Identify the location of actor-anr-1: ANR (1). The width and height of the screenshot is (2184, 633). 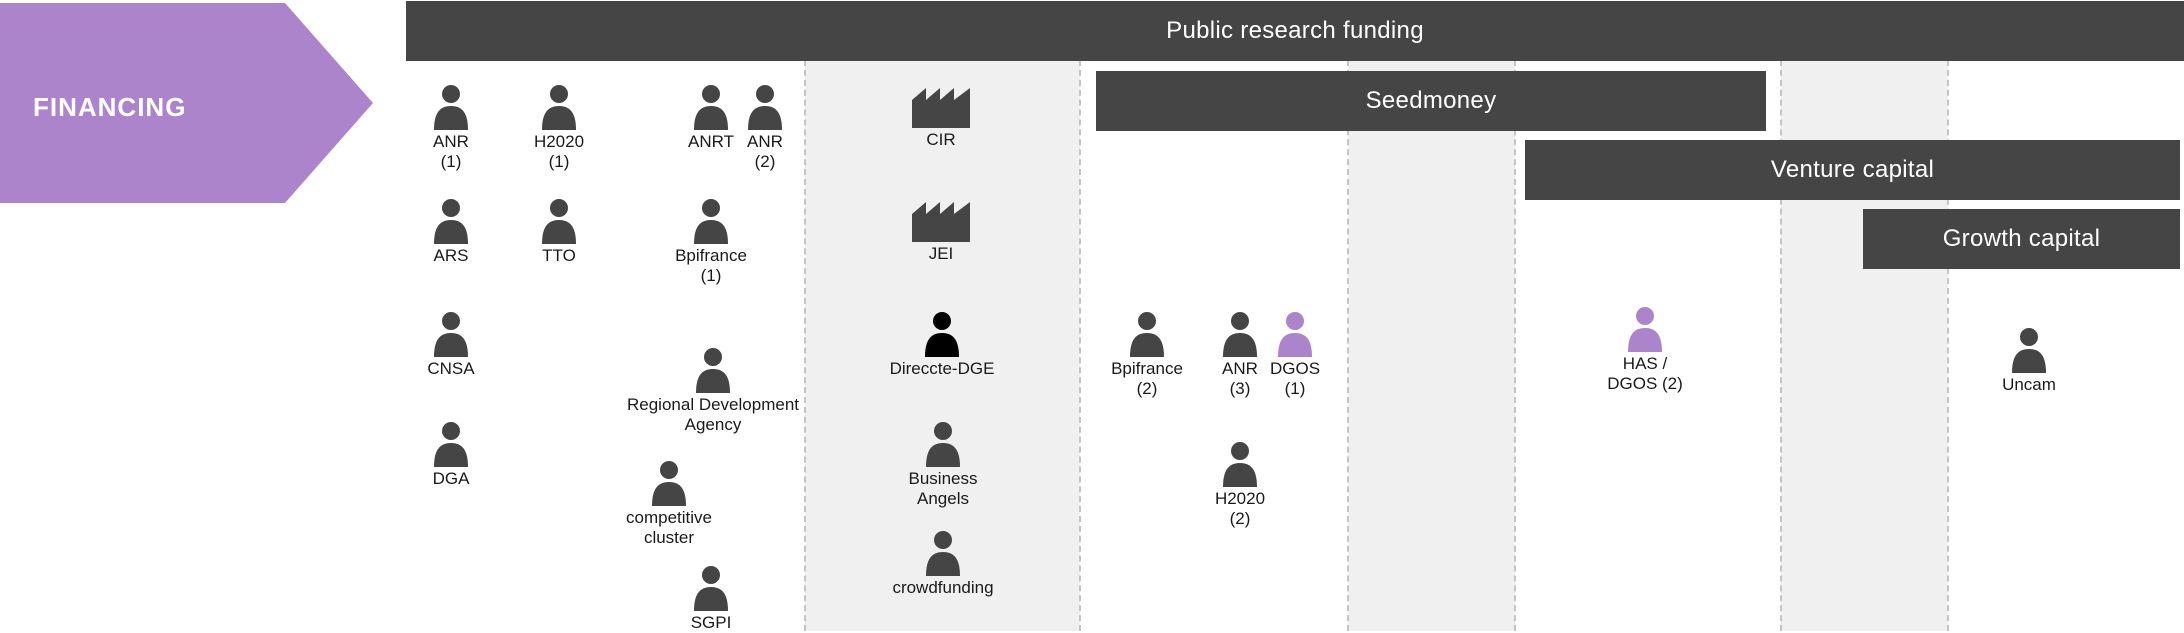
(451, 128).